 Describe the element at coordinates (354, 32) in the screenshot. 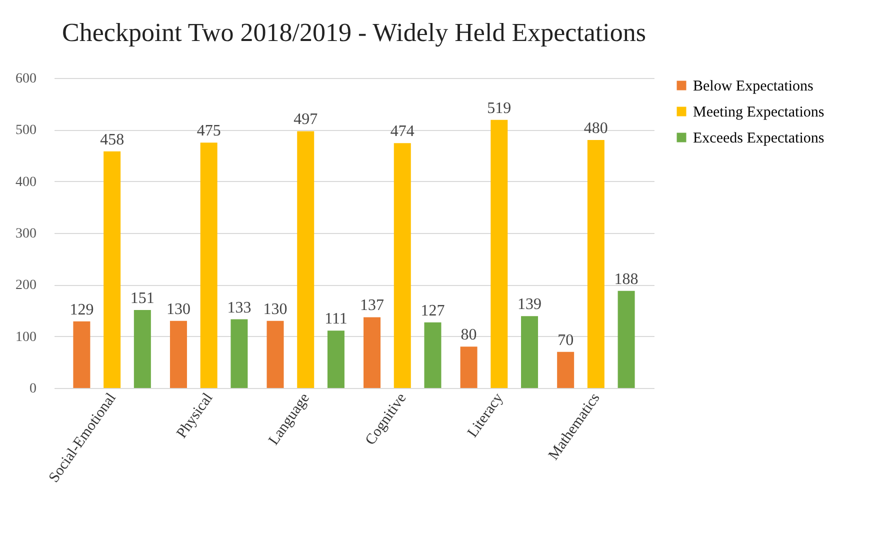

I see `chart-title: Checkpoint Two 2018/2019 - Widely Held Expectations` at that location.